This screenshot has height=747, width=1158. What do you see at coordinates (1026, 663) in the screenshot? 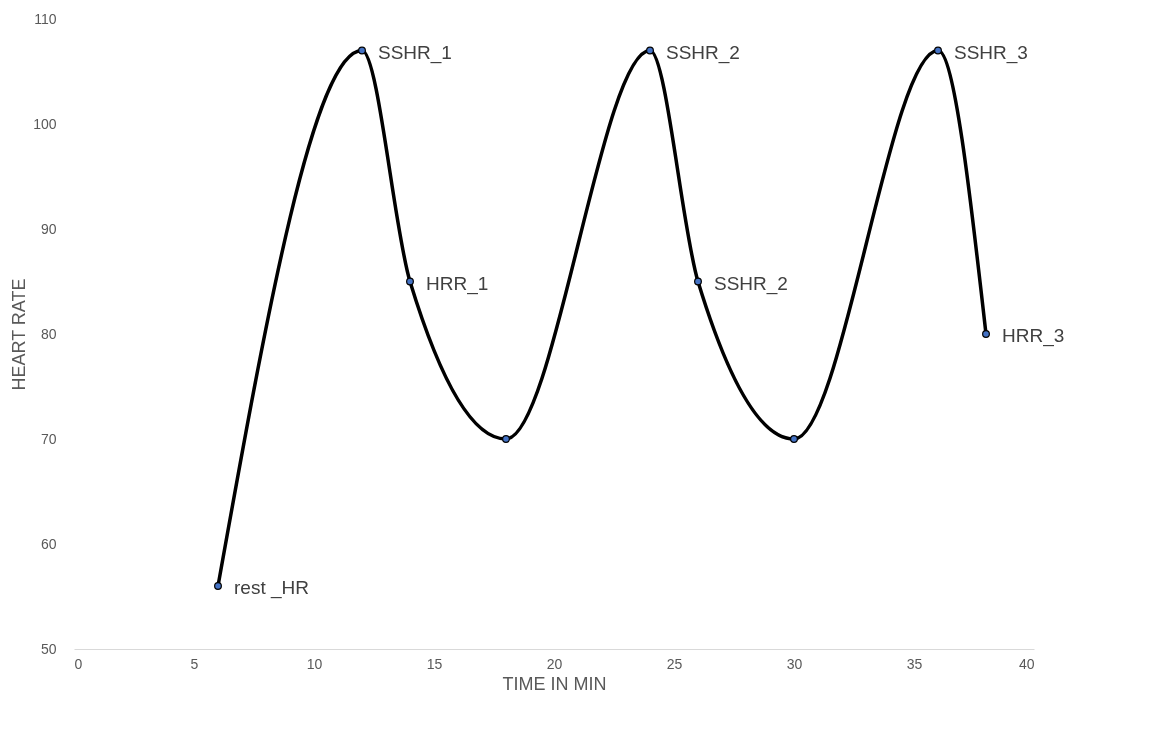
I see `x-tick-label: 40` at bounding box center [1026, 663].